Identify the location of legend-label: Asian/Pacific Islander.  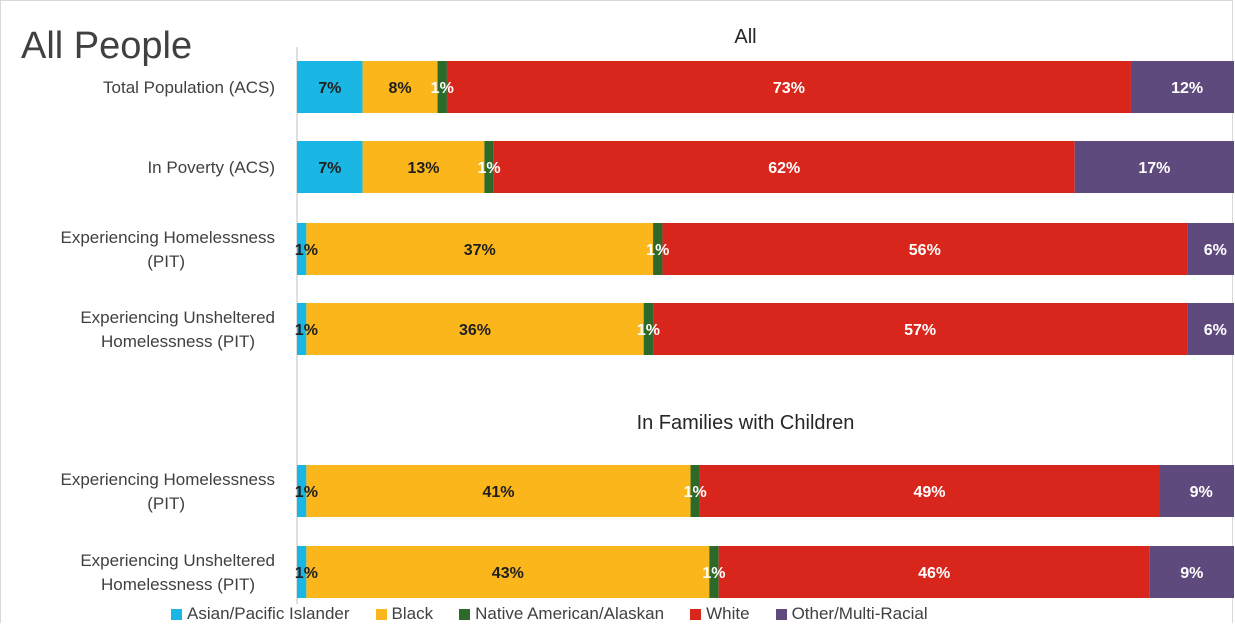
(268, 613).